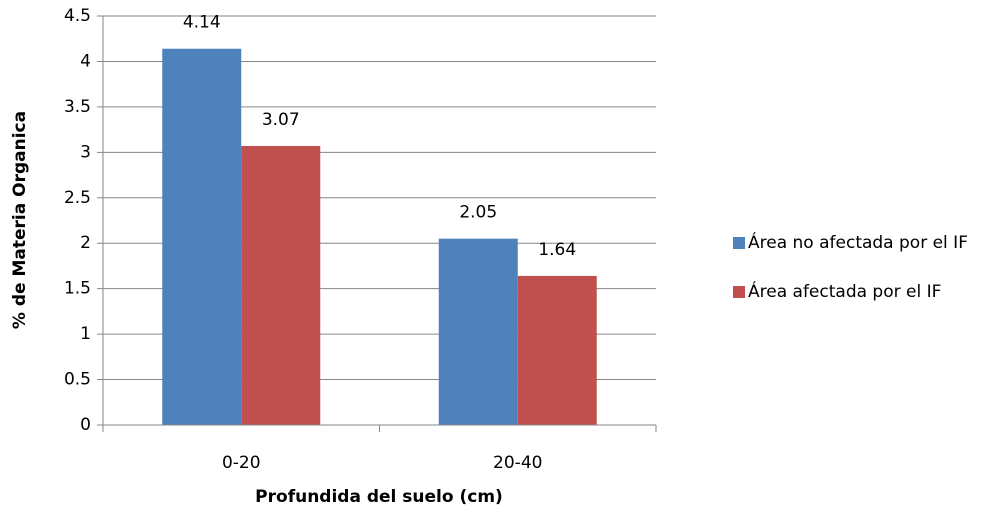  I want to click on y-axis-label: % de Materia Organica, so click(20, 220).